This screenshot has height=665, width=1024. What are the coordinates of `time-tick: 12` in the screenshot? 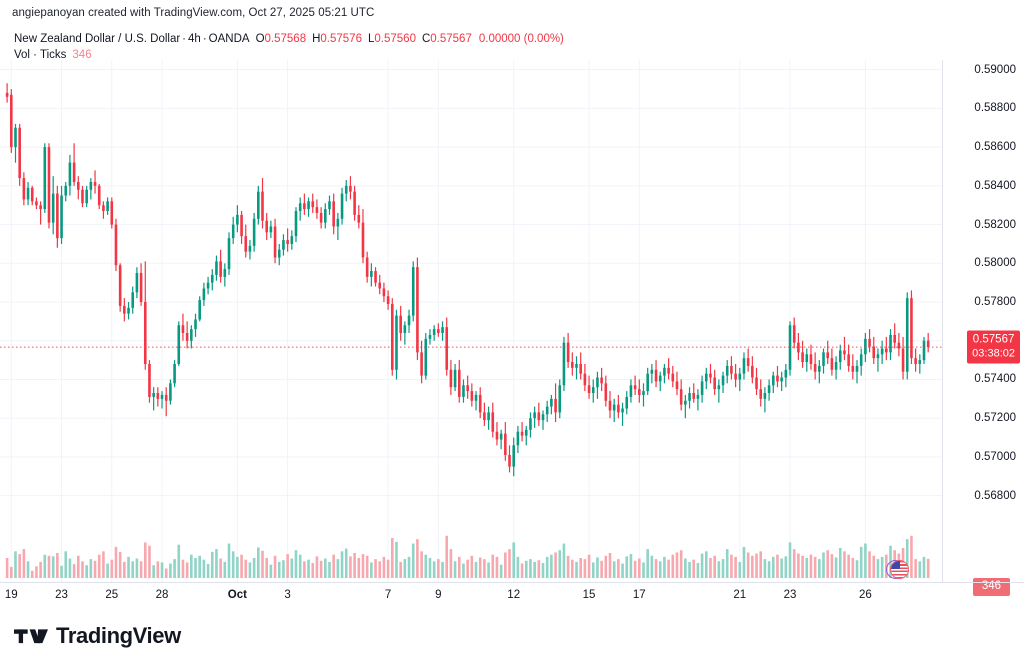 It's located at (514, 595).